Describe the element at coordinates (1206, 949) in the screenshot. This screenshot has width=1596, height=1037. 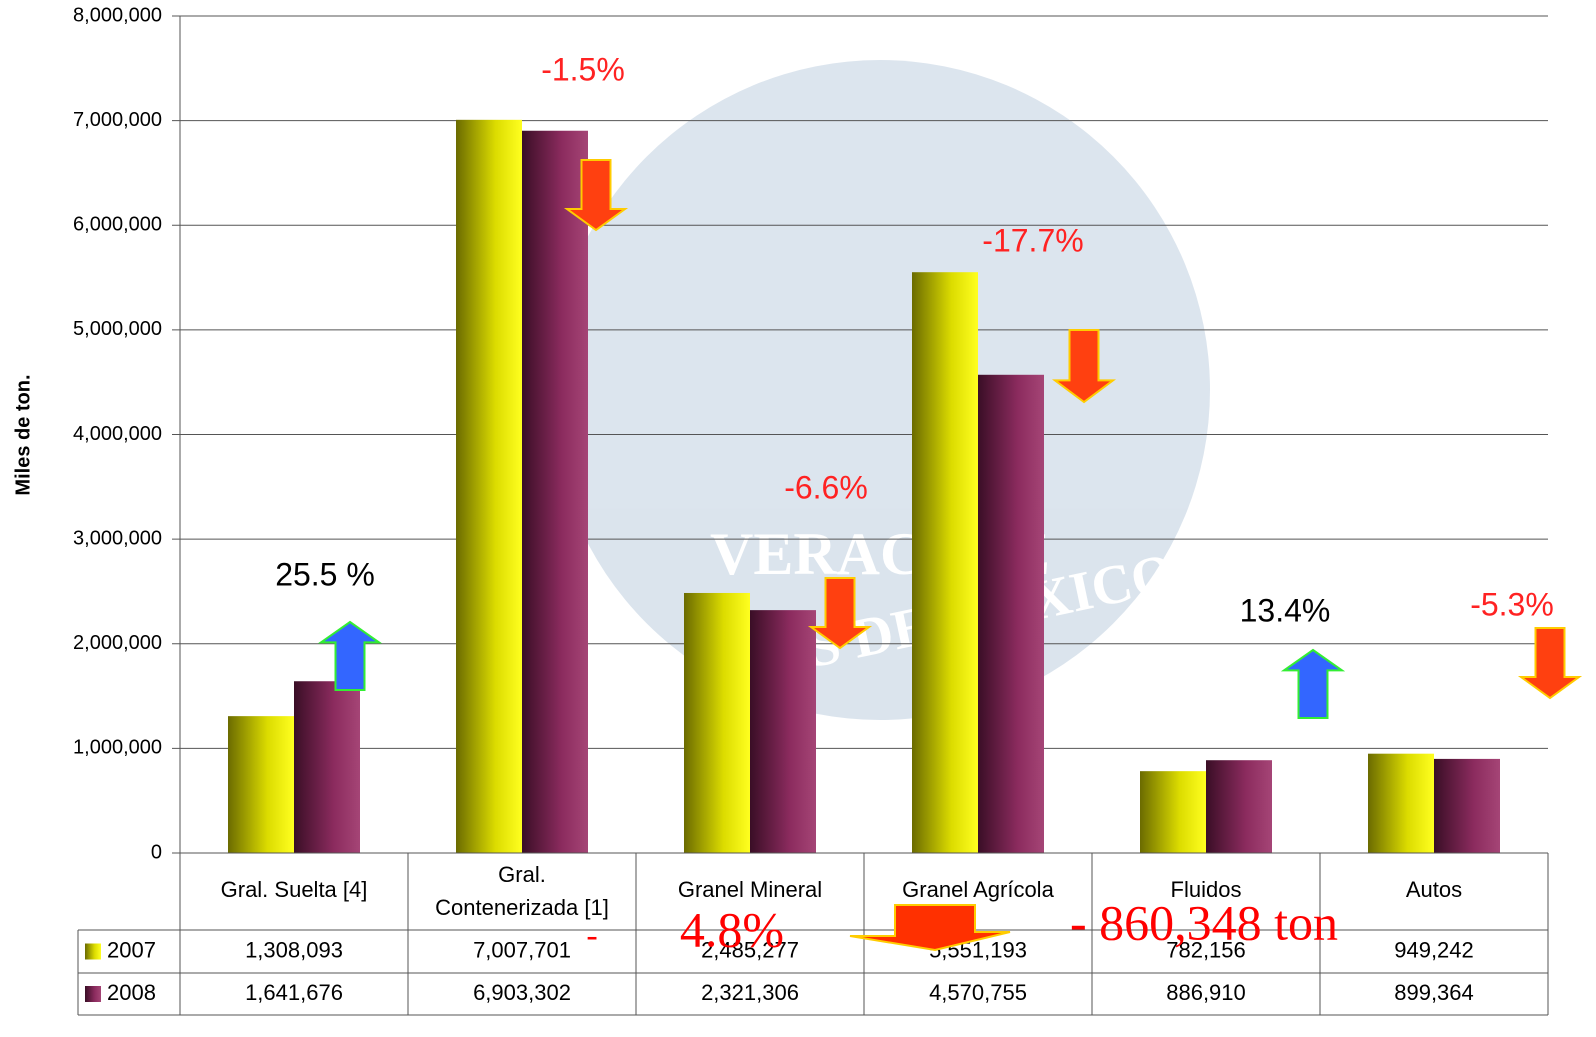
I see `table-value: 782,156` at that location.